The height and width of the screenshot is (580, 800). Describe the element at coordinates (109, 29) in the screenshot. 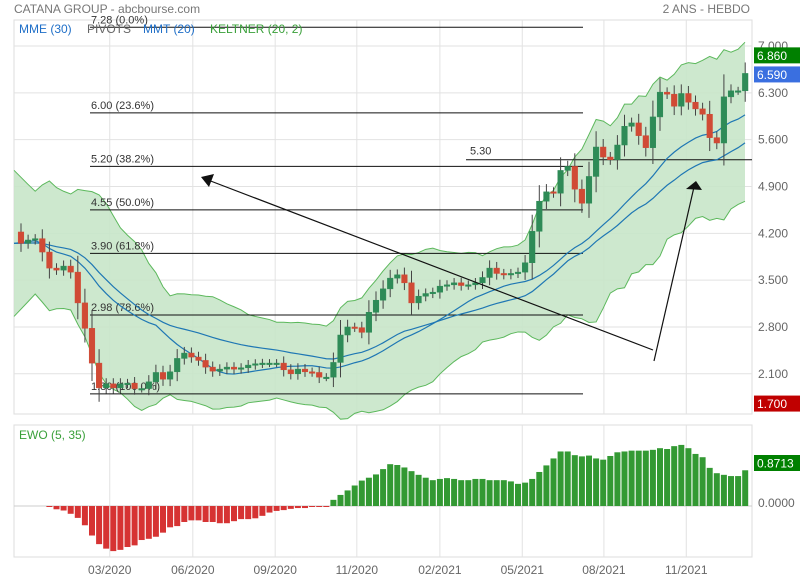

I see `legend-pivots: PIVOTS` at that location.